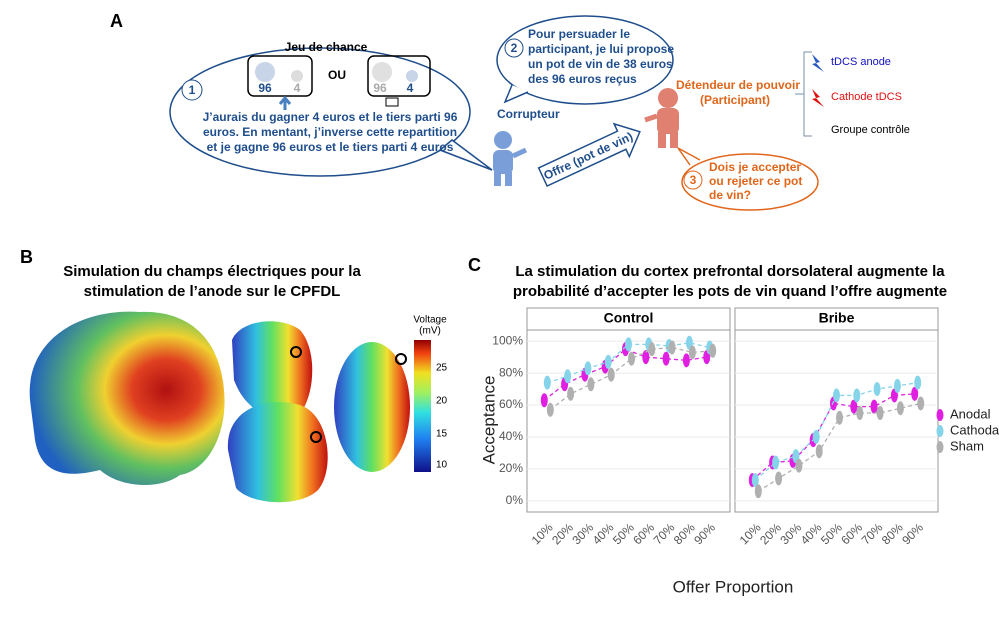  I want to click on y-tick-label: 40%, so click(511, 436).